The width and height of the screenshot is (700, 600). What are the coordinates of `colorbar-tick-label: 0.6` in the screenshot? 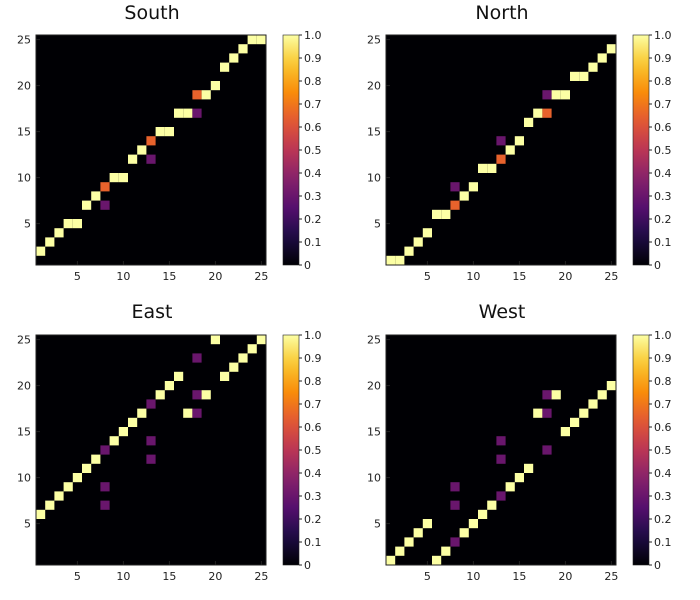 It's located at (663, 127).